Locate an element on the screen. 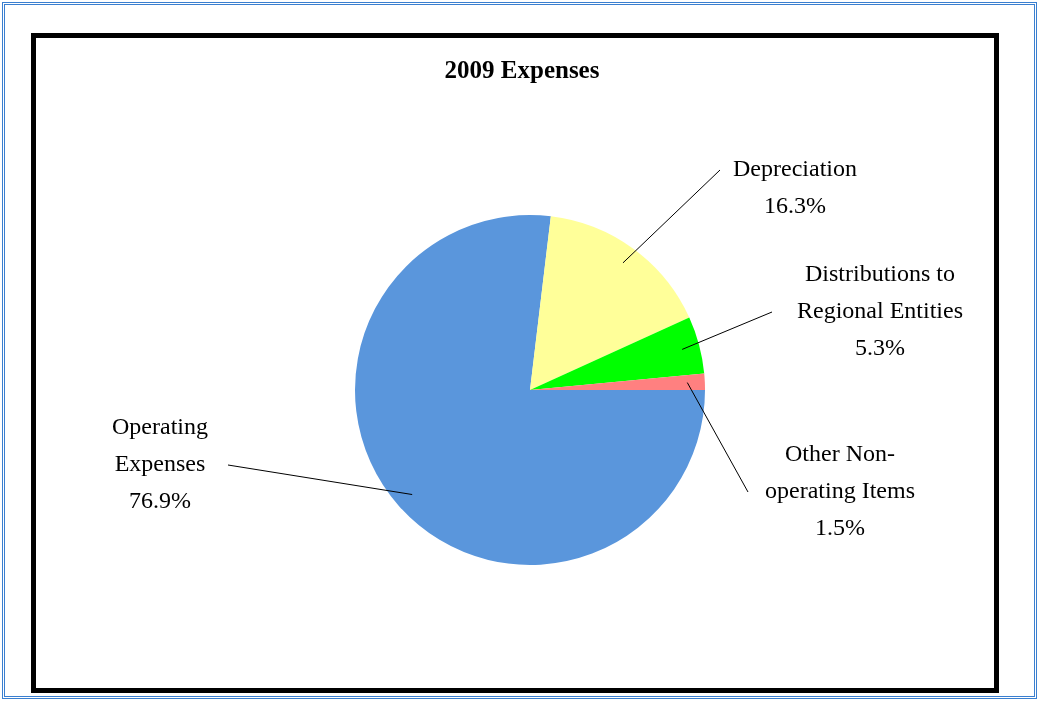 The width and height of the screenshot is (1045, 707). chart-title: 2009 Expenses is located at coordinates (522, 70).